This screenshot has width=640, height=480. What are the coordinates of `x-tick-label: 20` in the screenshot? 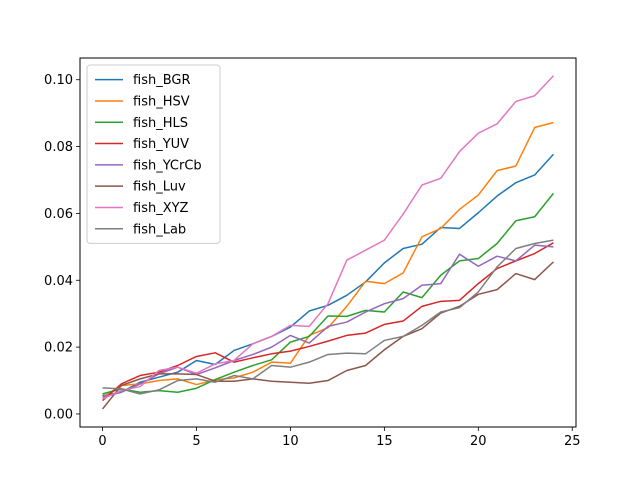 It's located at (478, 441).